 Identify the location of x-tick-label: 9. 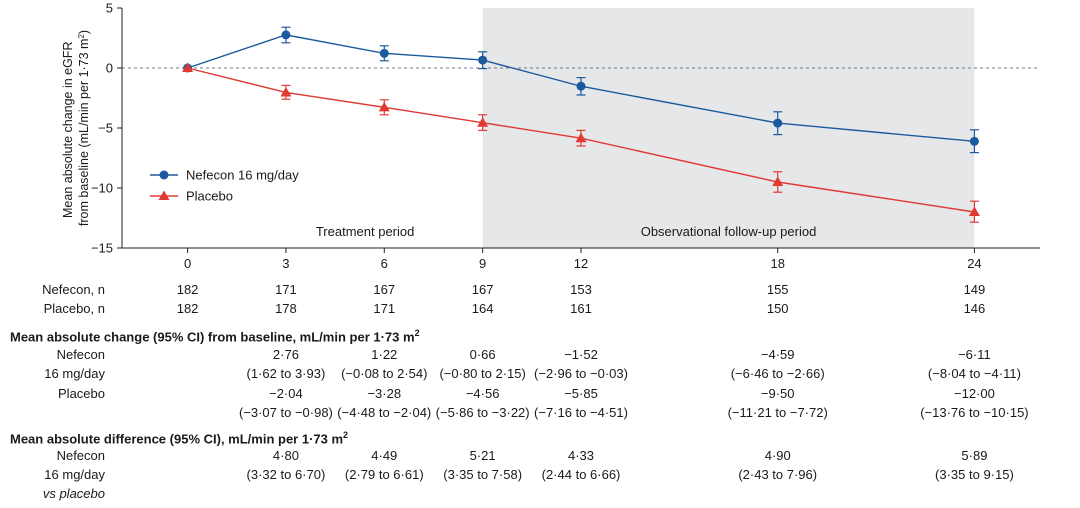
(482, 263).